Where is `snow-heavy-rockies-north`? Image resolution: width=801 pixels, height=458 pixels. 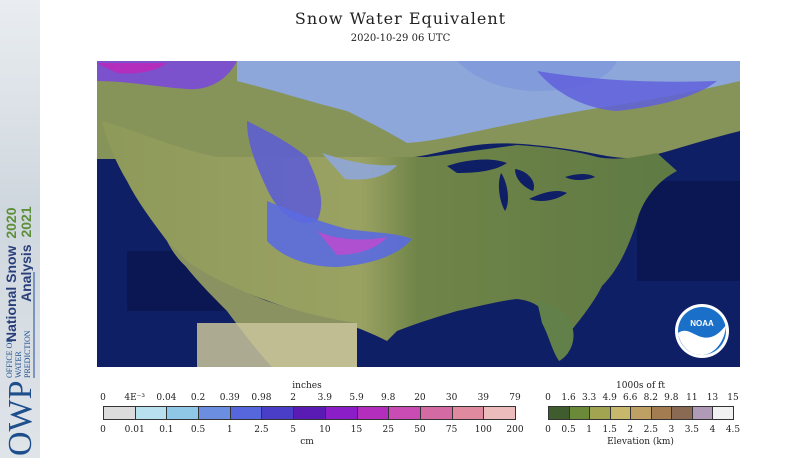 snow-heavy-rockies-north is located at coordinates (132, 68).